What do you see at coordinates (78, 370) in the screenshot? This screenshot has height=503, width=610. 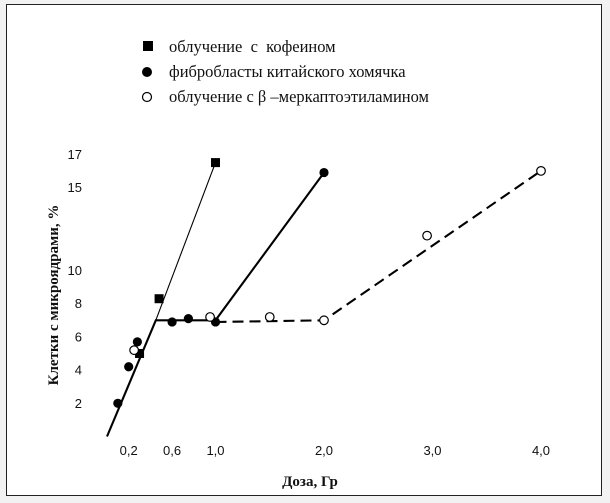 I see `y-tick-label: 4` at bounding box center [78, 370].